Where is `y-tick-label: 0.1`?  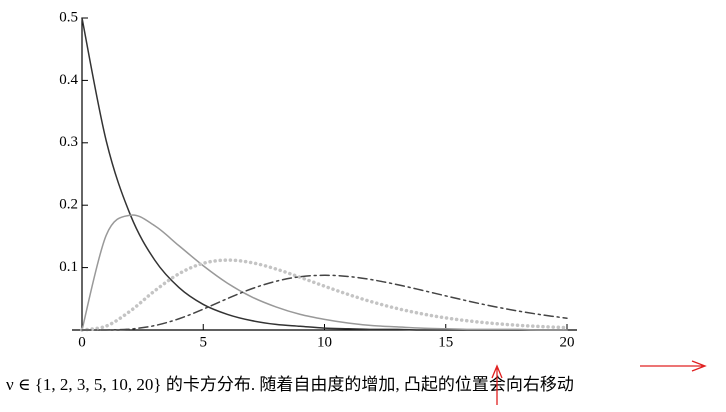 y-tick-label: 0.1 is located at coordinates (68, 267).